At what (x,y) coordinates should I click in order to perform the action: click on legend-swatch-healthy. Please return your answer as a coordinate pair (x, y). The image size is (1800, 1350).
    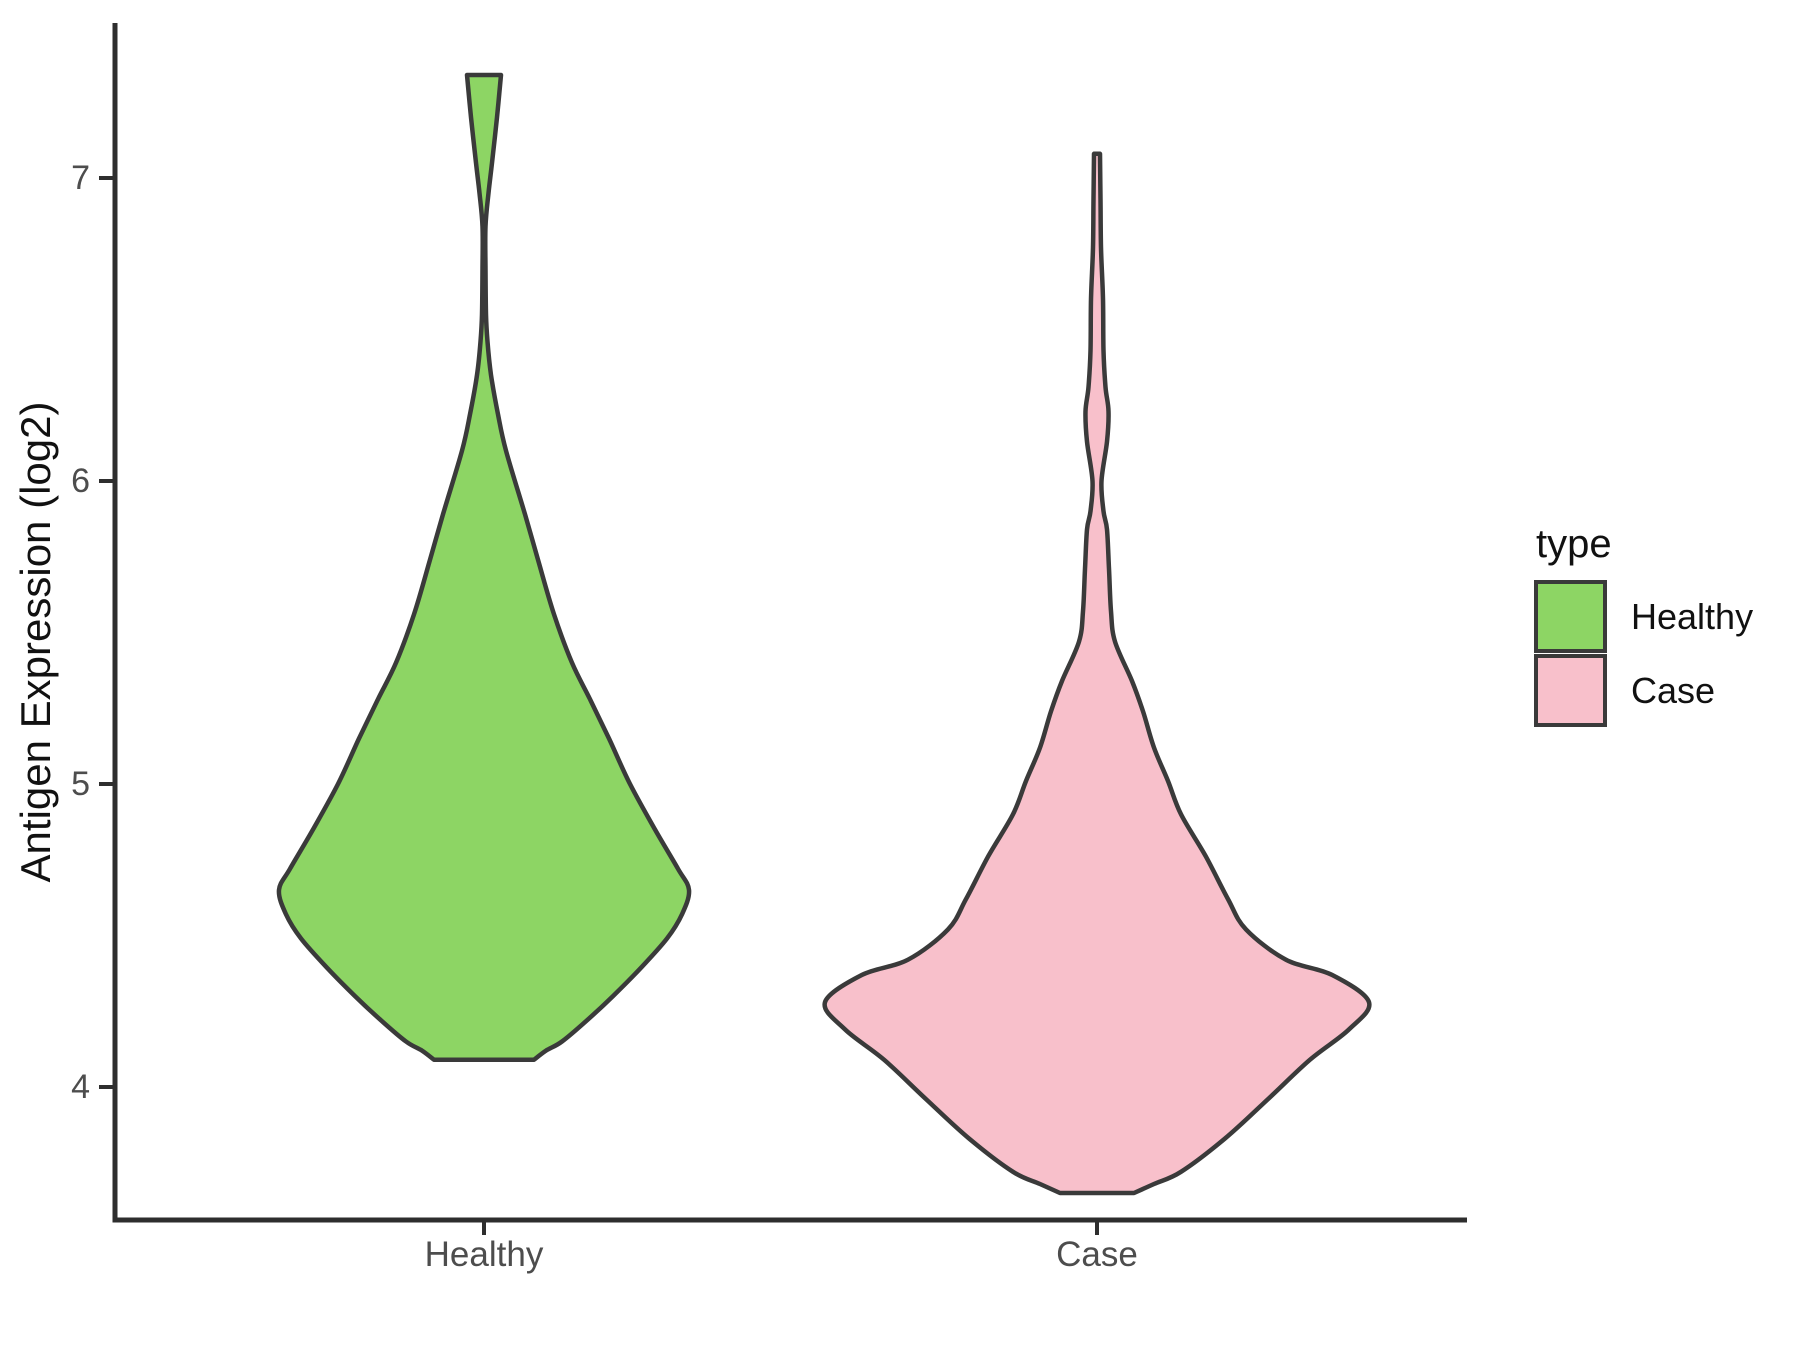
    Looking at the image, I should click on (1570, 616).